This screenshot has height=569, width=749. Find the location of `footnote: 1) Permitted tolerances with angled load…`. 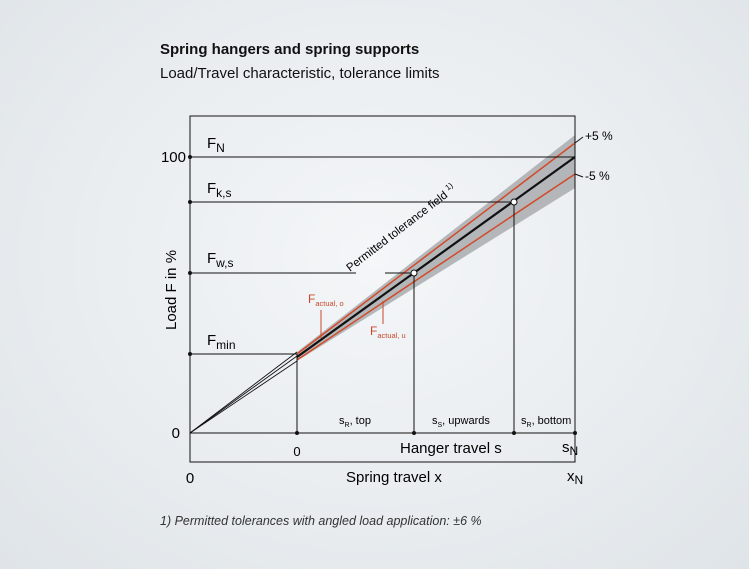

footnote: 1) Permitted tolerances with angled load… is located at coordinates (321, 521).